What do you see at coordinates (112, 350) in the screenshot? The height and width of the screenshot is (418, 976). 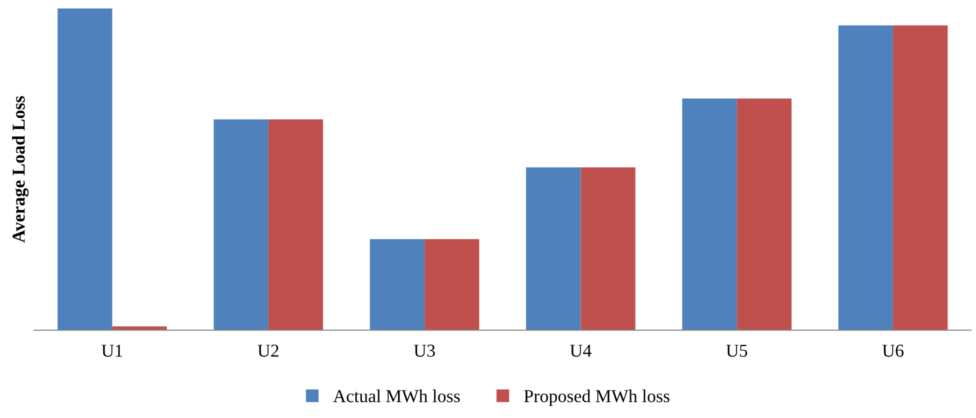 I see `x-tick-label: U1` at bounding box center [112, 350].